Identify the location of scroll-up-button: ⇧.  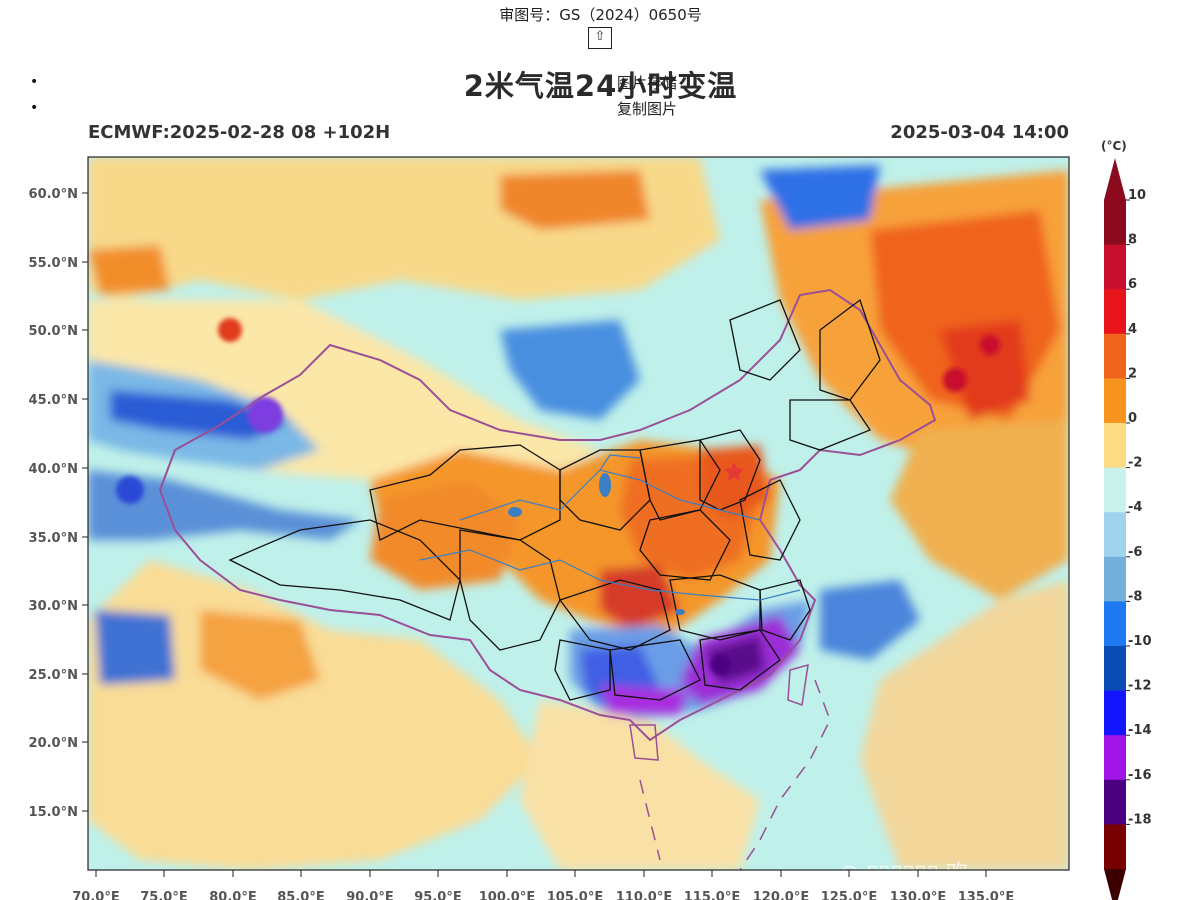
(600, 38).